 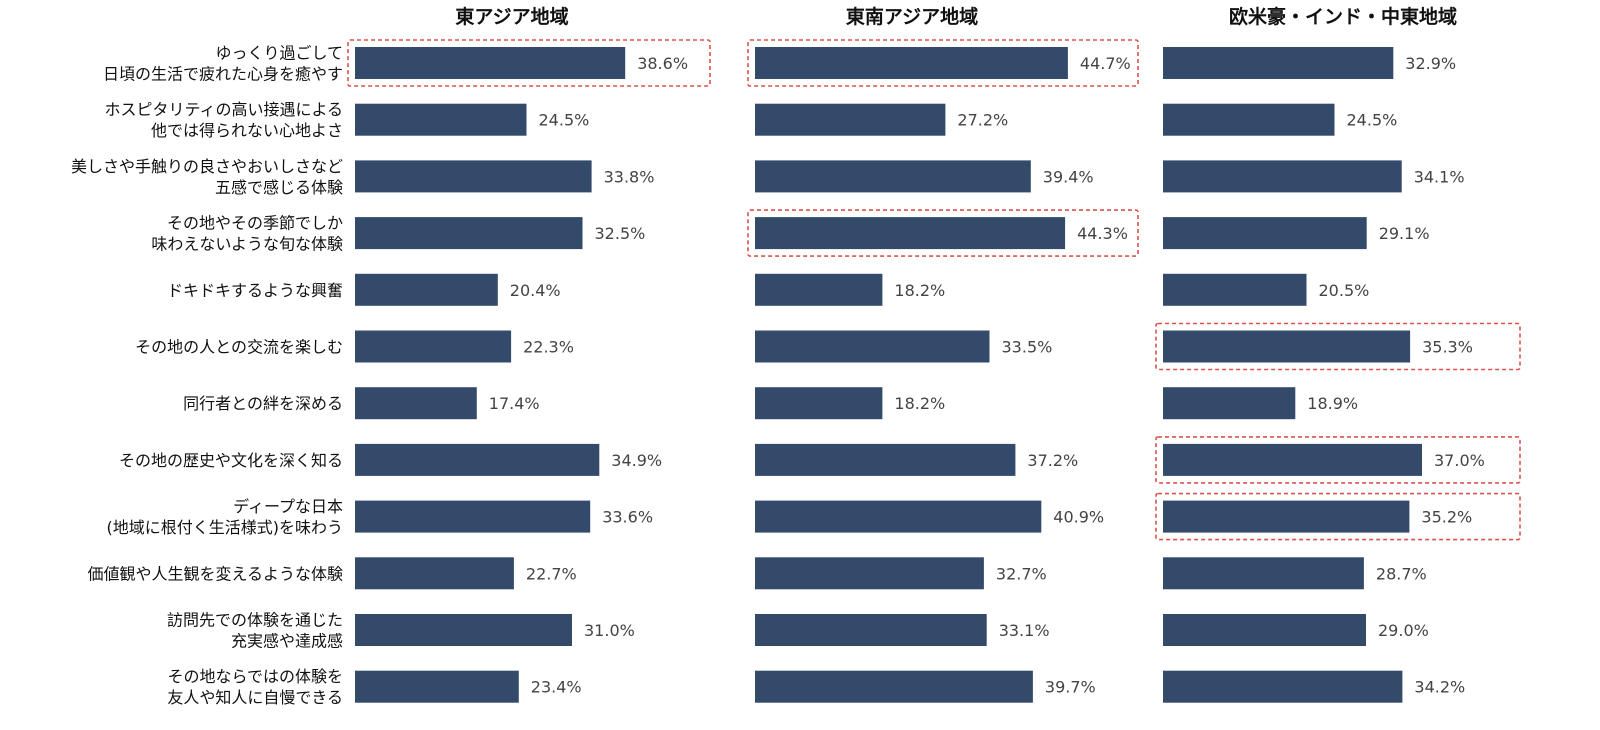 What do you see at coordinates (247, 244) in the screenshot?
I see `category-label: 味わえないような旬な体験` at bounding box center [247, 244].